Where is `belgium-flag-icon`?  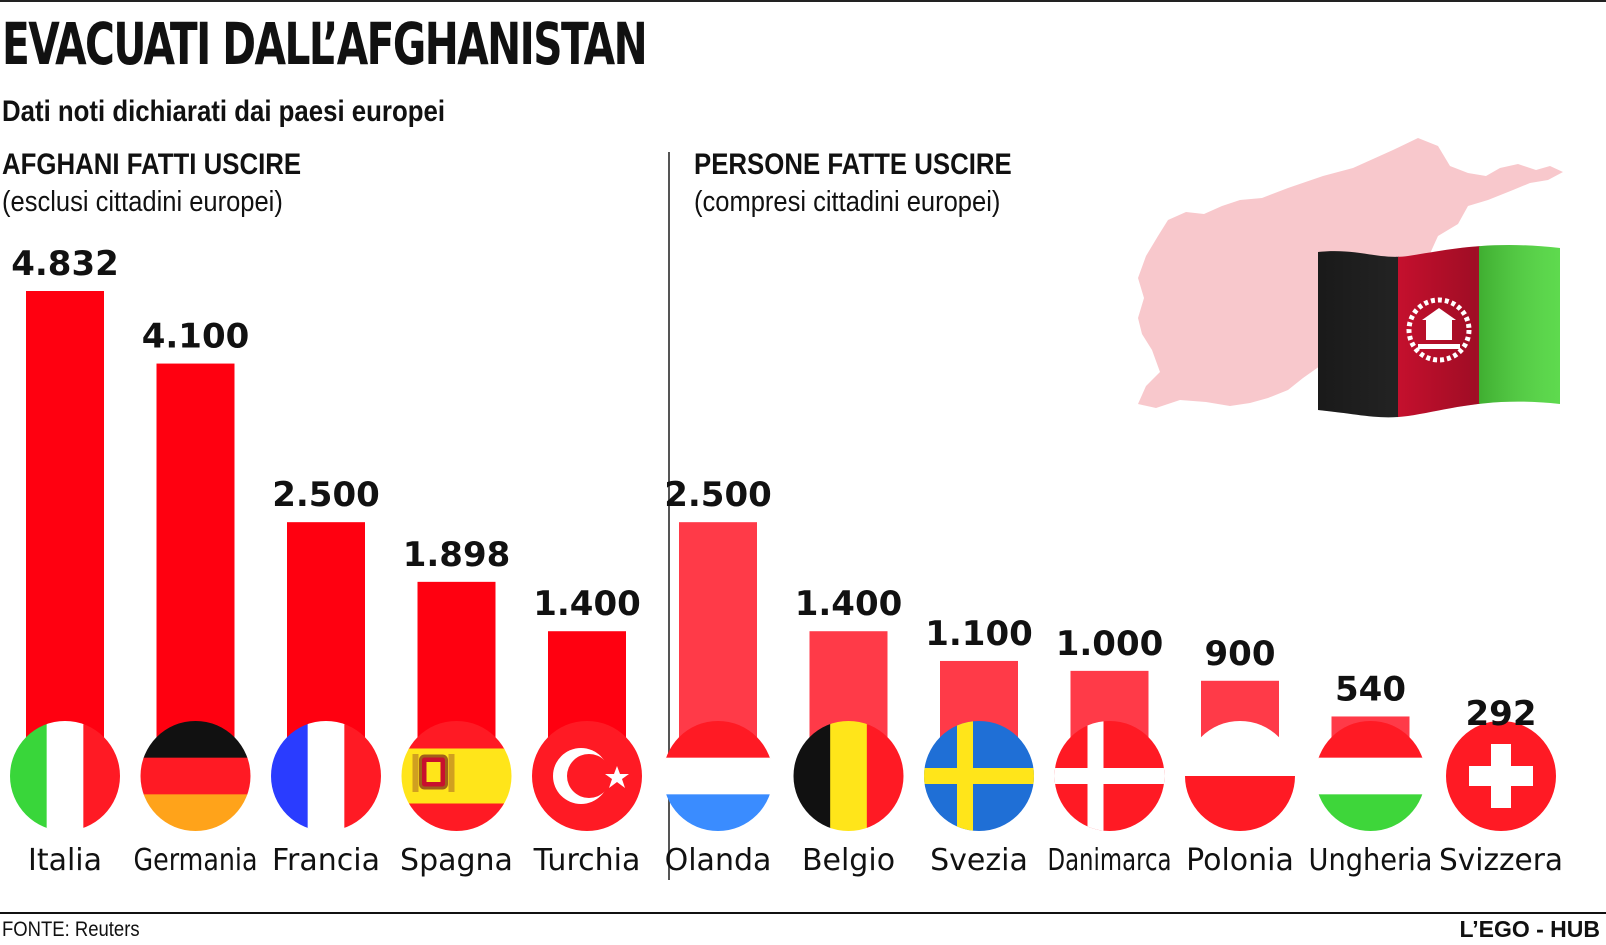 belgium-flag-icon is located at coordinates (848, 776).